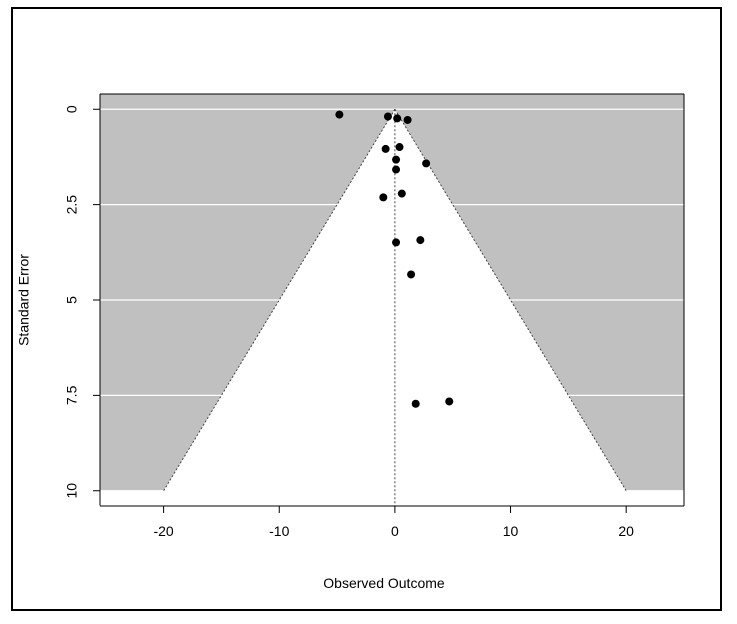 The image size is (737, 624). Describe the element at coordinates (384, 583) in the screenshot. I see `x-axis-title: Observed Outcome` at that location.